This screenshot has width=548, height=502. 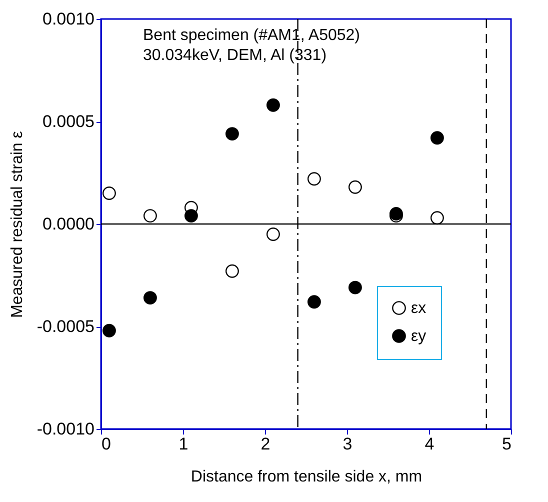 What do you see at coordinates (68, 224) in the screenshot?
I see `y-tick-label: 0.0000` at bounding box center [68, 224].